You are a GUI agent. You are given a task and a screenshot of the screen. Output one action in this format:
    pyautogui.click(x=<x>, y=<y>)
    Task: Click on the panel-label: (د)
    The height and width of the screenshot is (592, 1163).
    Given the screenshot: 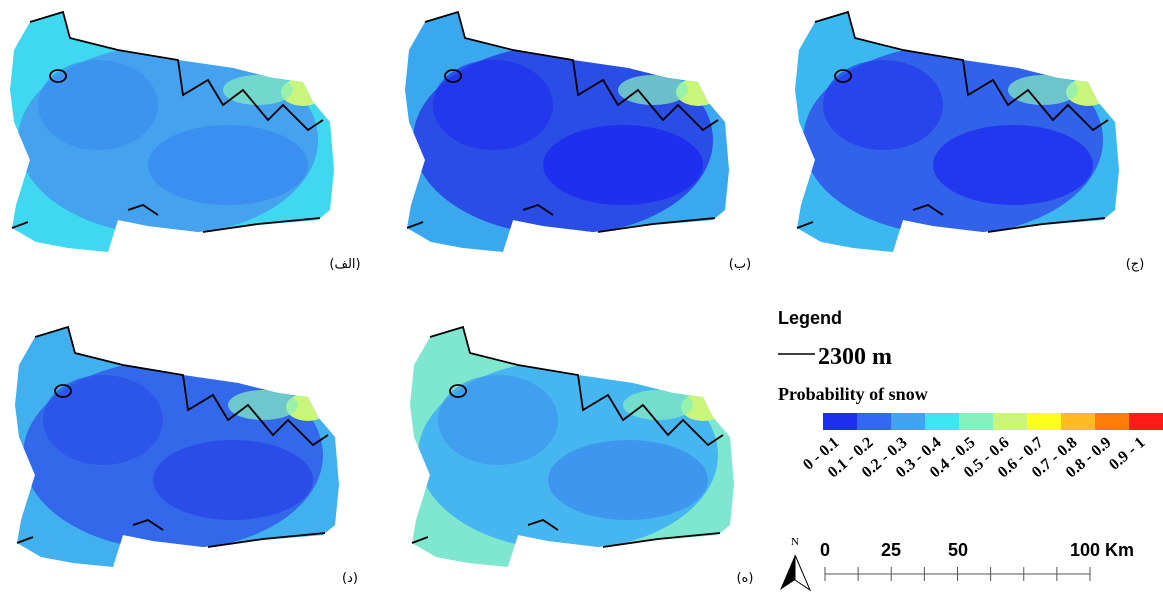 What is the action you would take?
    pyautogui.click(x=350, y=578)
    